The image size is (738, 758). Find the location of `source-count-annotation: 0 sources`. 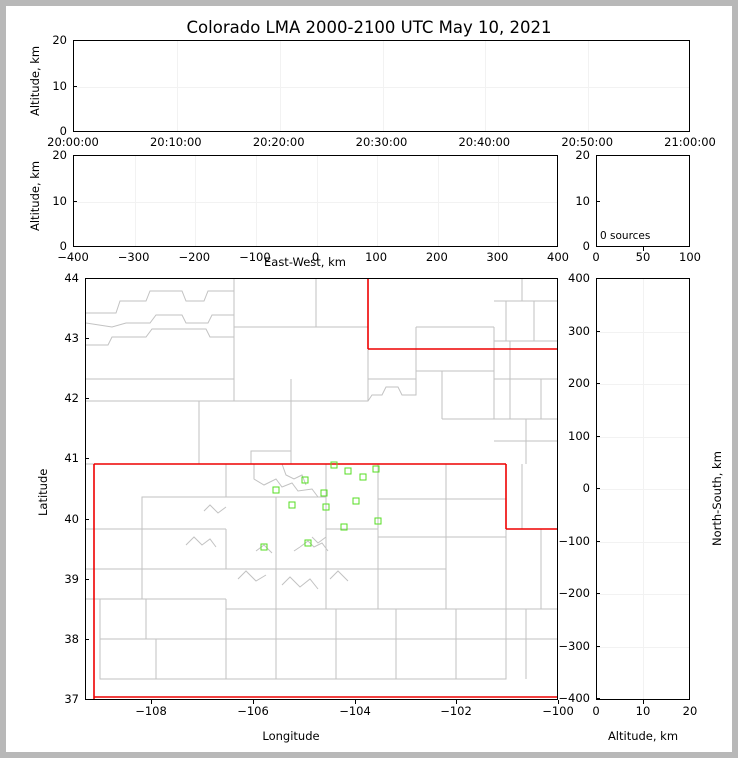

source-count-annotation: 0 sources is located at coordinates (625, 236).